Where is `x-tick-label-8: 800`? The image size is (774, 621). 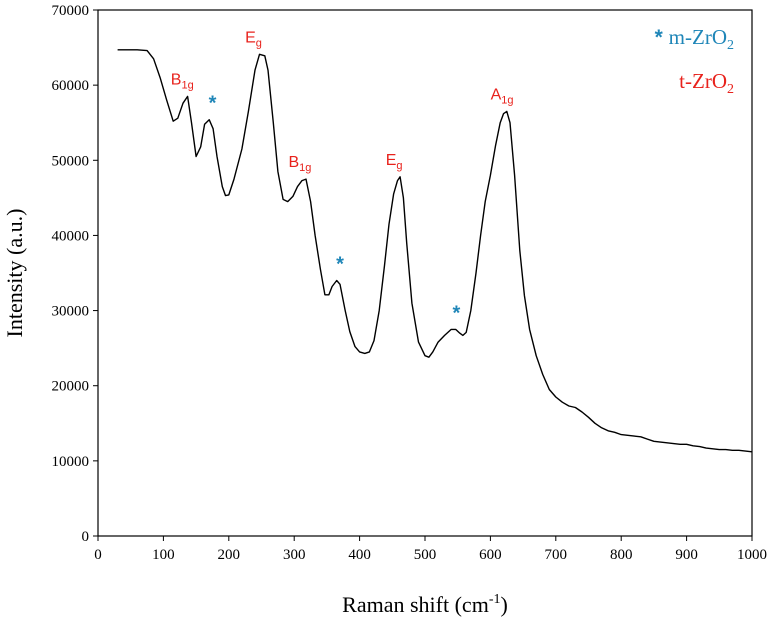
x-tick-label-8: 800 is located at coordinates (621, 555).